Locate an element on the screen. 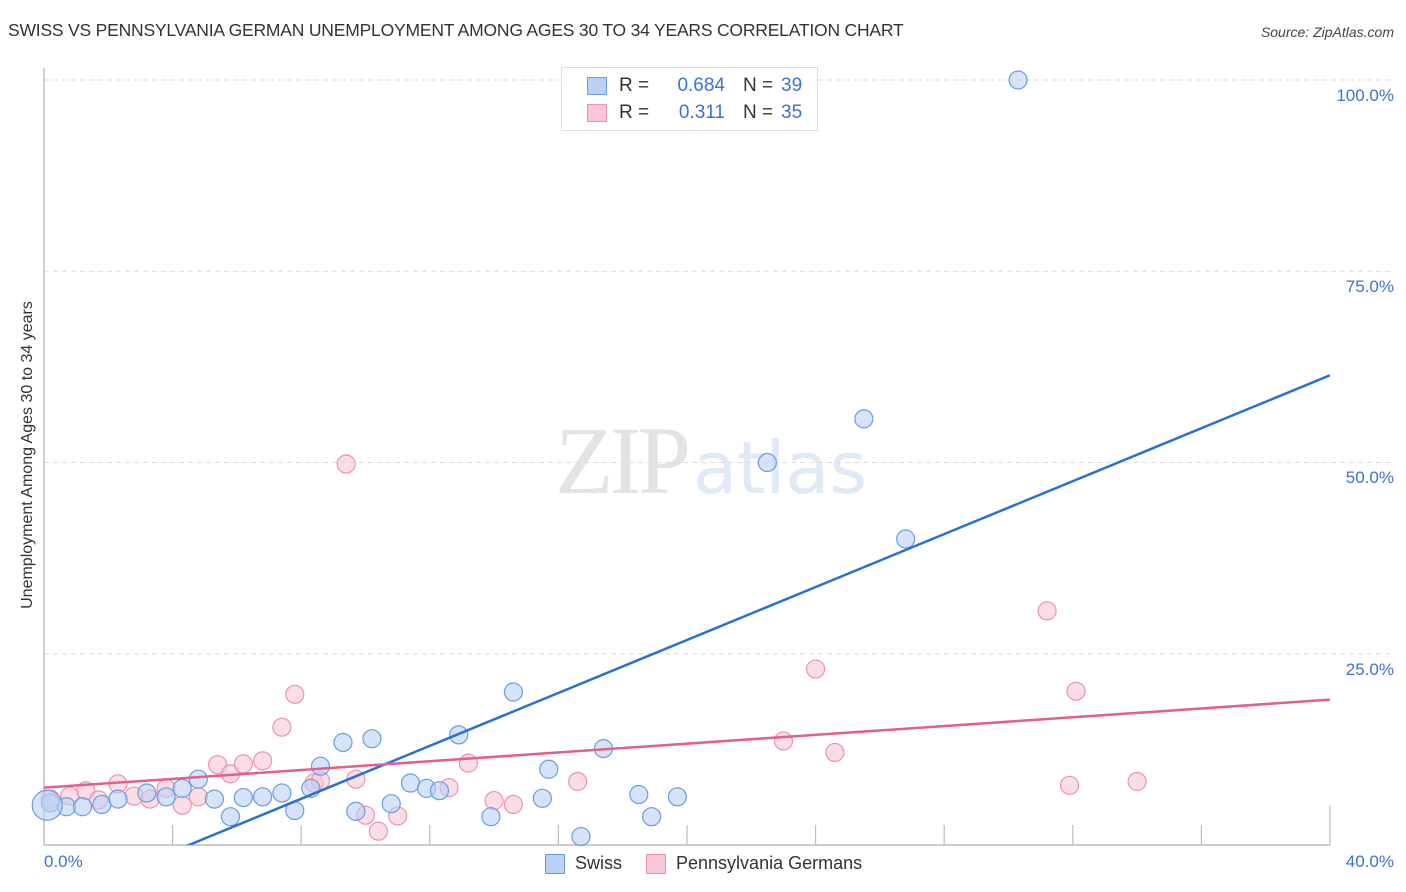 The width and height of the screenshot is (1406, 892). legend-row-swiss: R = 0.684 N = 39 is located at coordinates (694, 86).